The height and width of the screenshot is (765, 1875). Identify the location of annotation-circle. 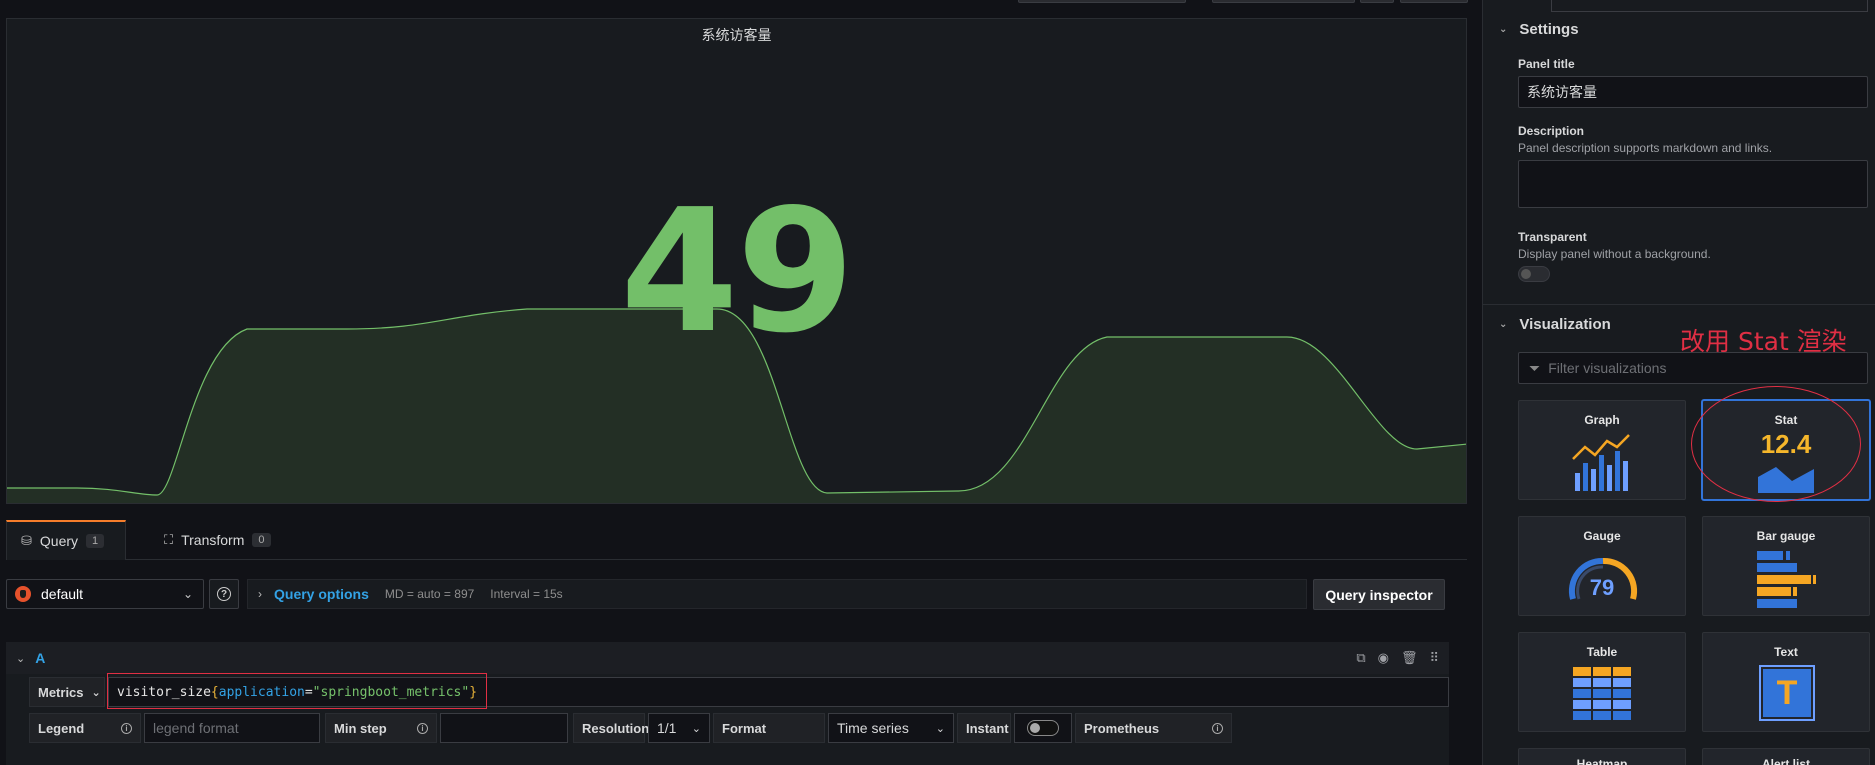
(1776, 444).